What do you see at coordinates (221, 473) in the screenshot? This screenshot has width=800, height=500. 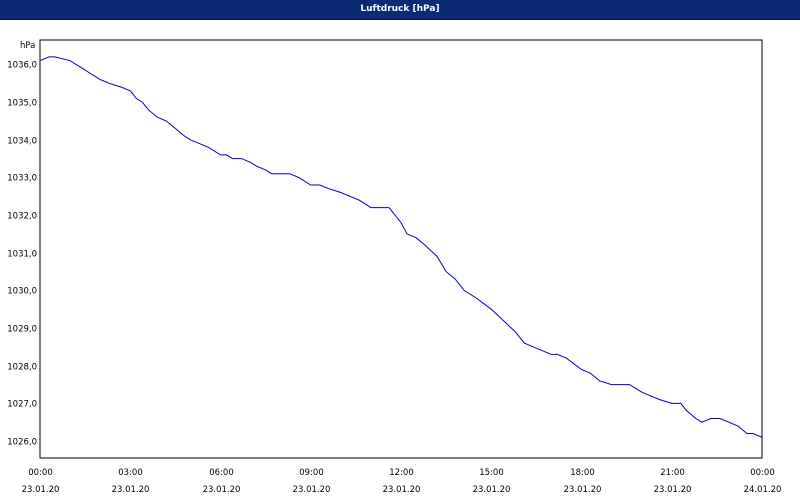 I see `x-tick-time: 06:00` at bounding box center [221, 473].